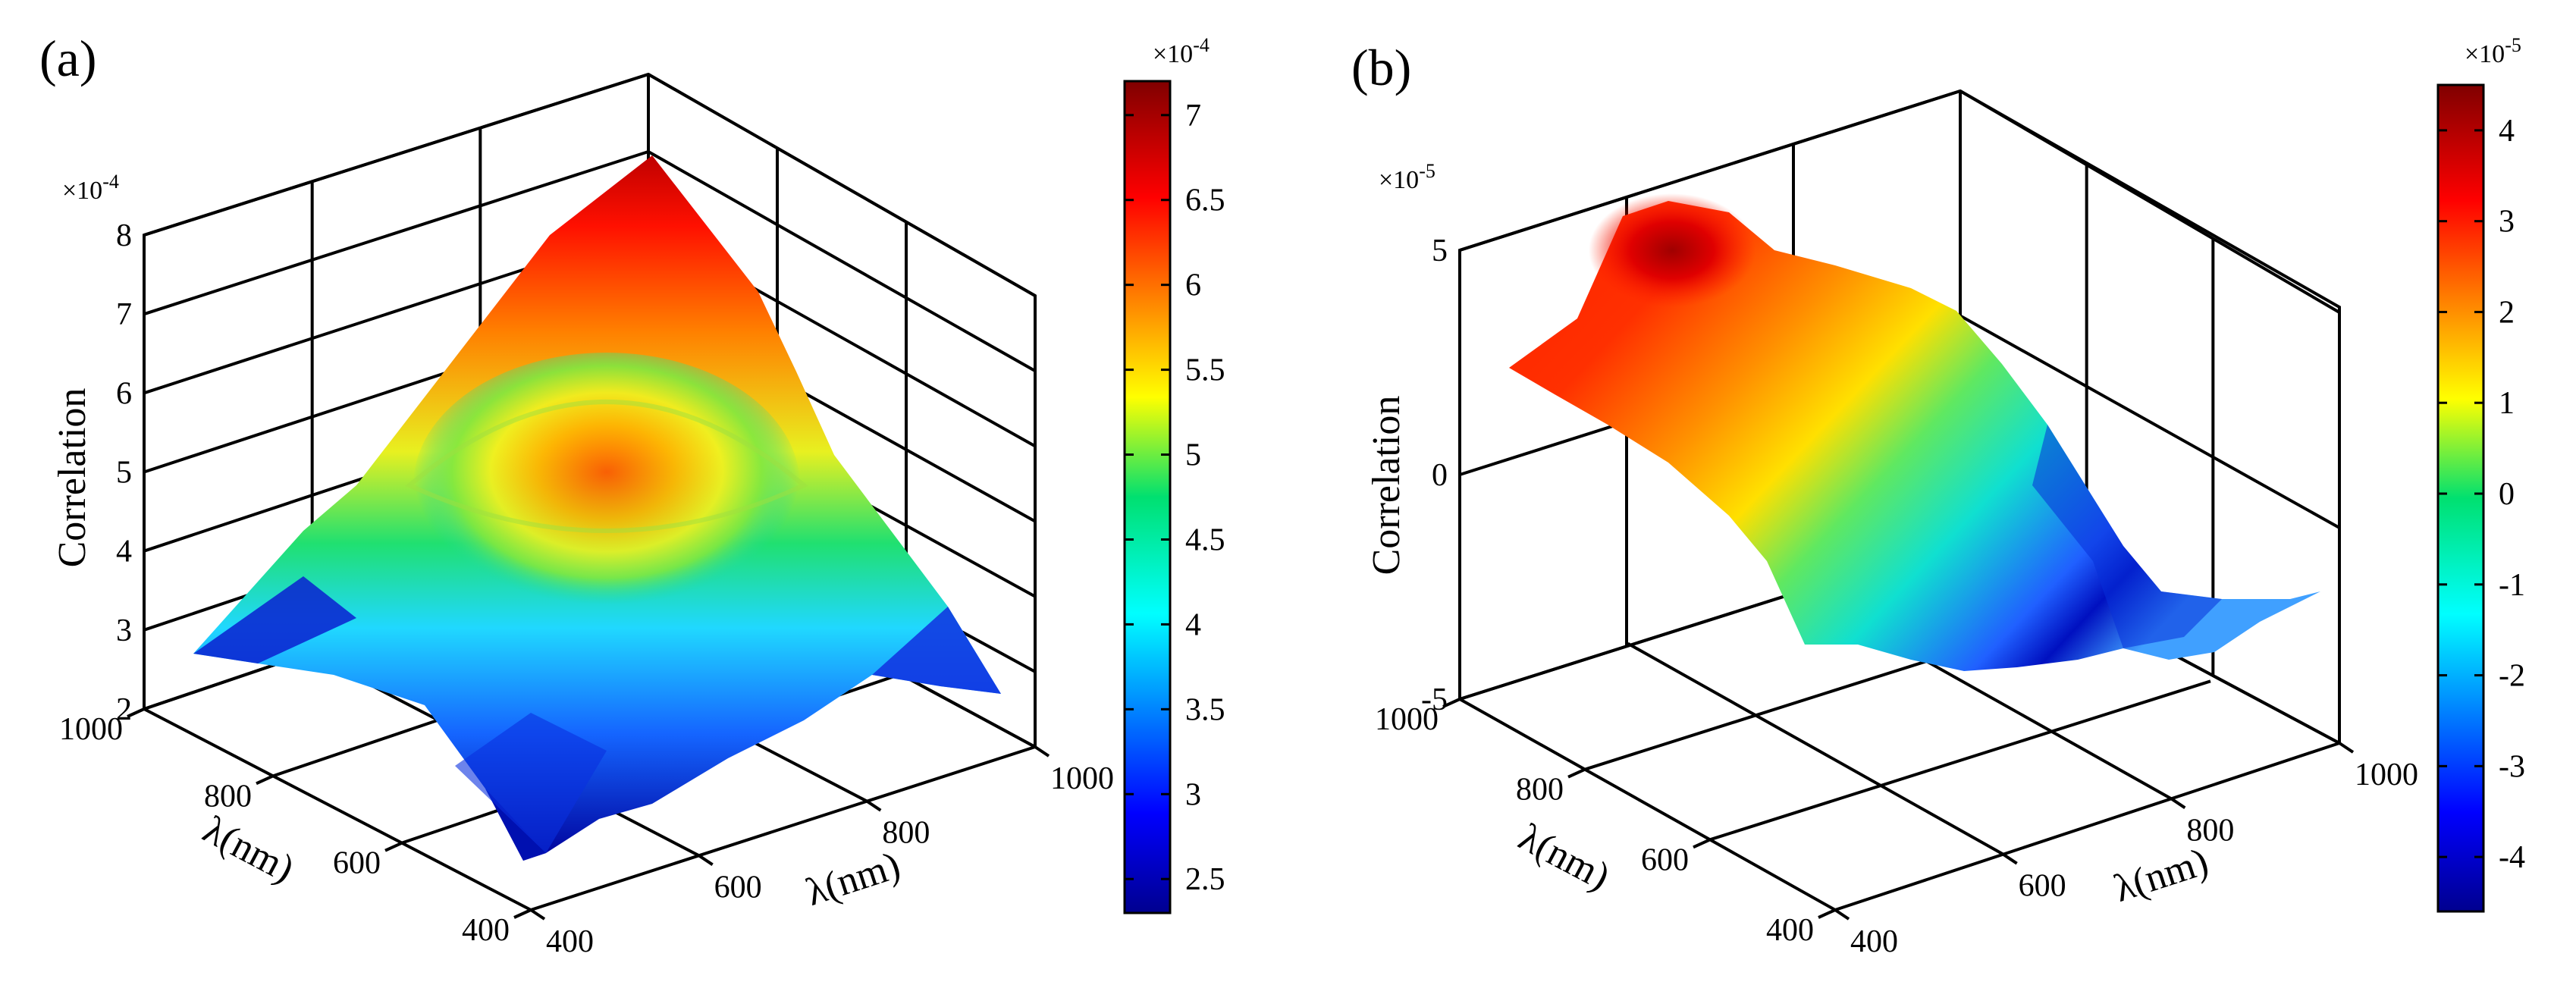 Image resolution: width=2576 pixels, height=985 pixels. I want to click on colorbar-tick-label: 5.5, so click(1205, 370).